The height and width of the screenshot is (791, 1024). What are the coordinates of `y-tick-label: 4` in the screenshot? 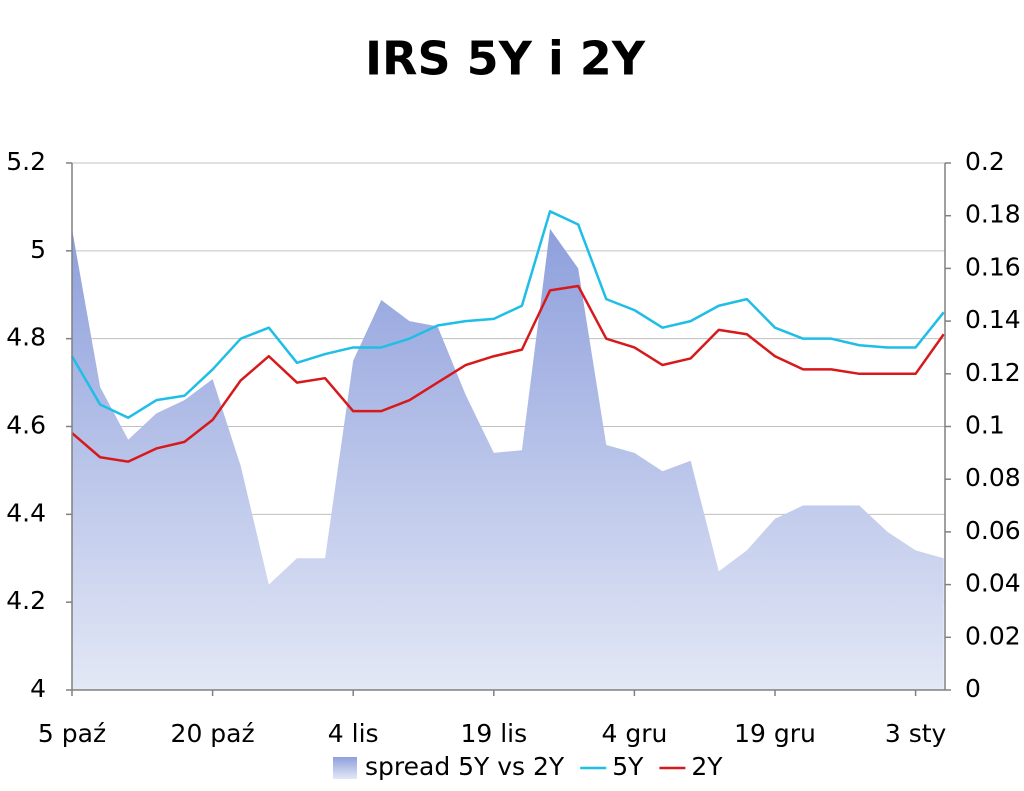 It's located at (38, 688).